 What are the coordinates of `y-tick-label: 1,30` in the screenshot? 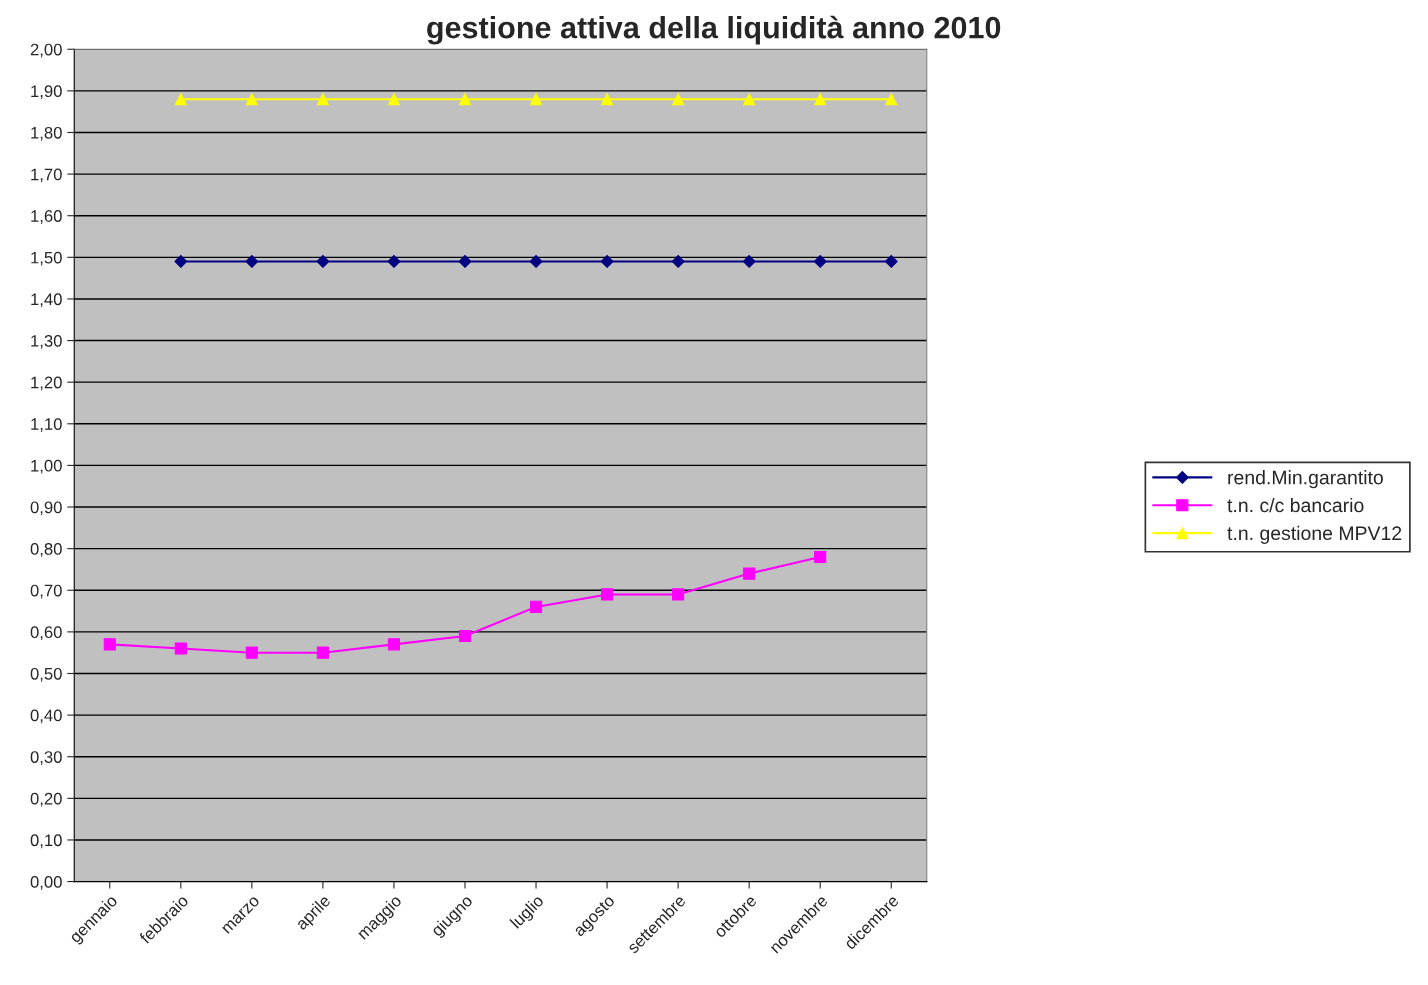 It's located at (46, 341).